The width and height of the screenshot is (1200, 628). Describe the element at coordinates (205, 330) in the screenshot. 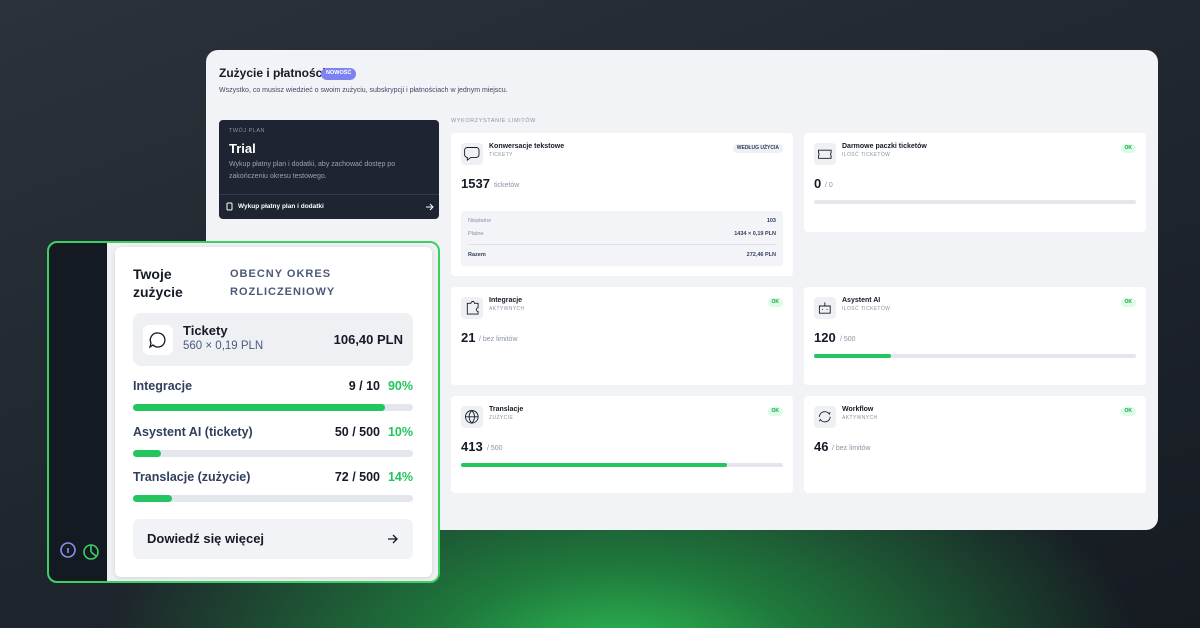

I see `tickets-label: Tickety` at that location.